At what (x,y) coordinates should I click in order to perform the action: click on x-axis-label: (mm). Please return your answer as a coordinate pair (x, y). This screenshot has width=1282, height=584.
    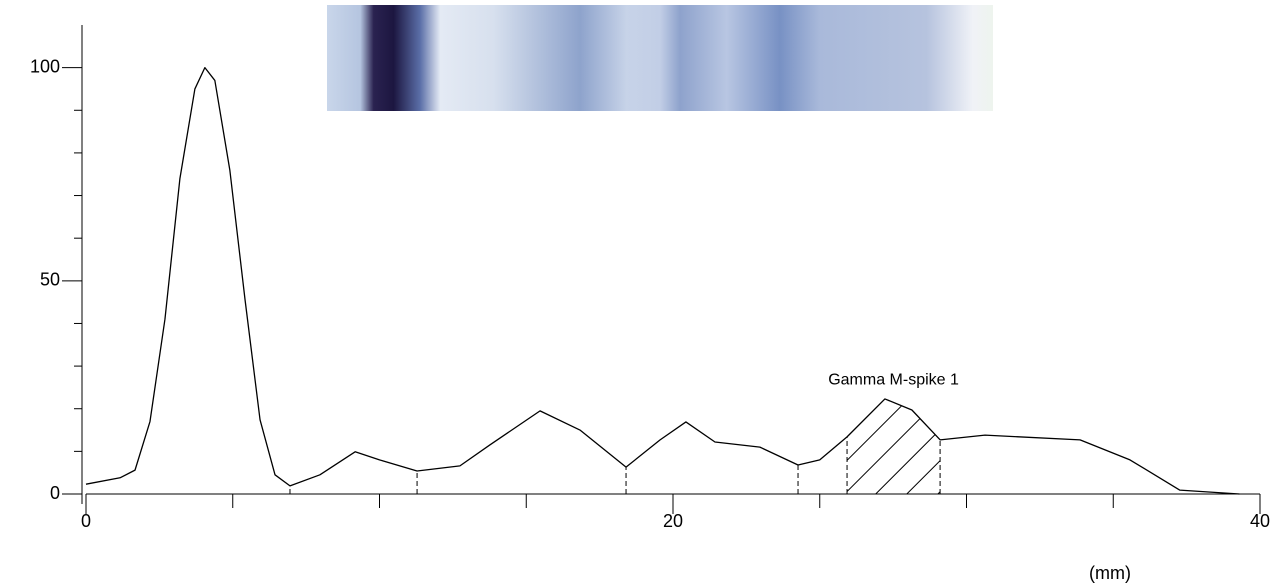
    Looking at the image, I should click on (1110, 573).